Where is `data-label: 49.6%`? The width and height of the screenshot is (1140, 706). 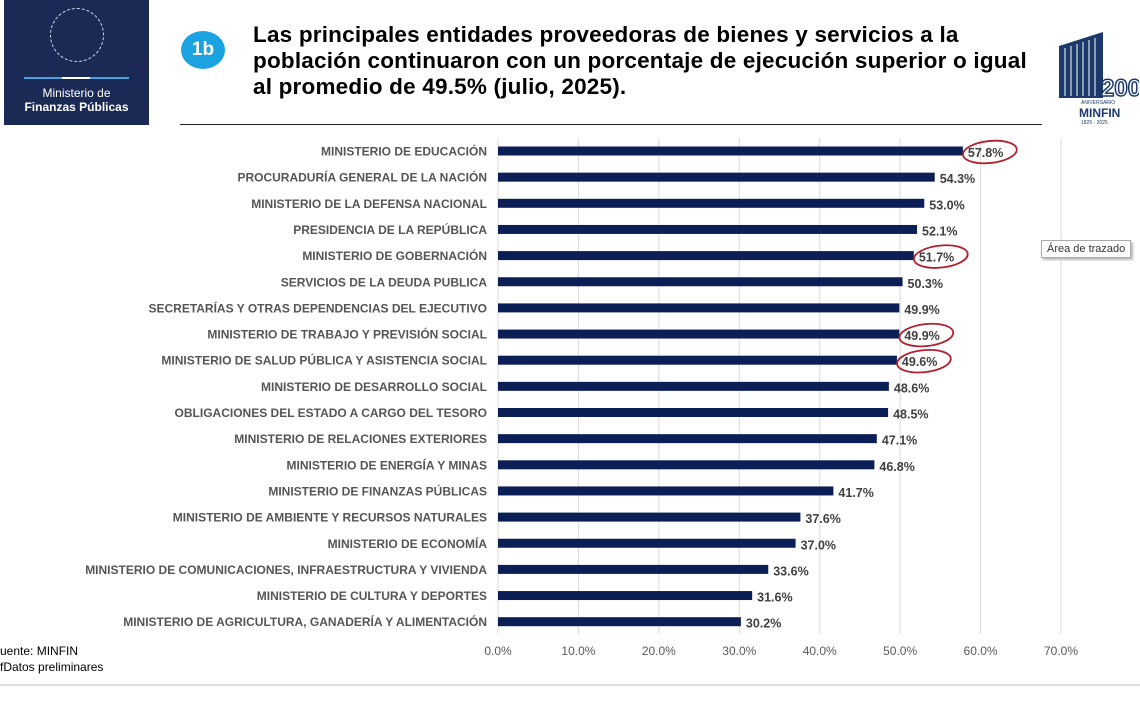 data-label: 49.6% is located at coordinates (919, 362).